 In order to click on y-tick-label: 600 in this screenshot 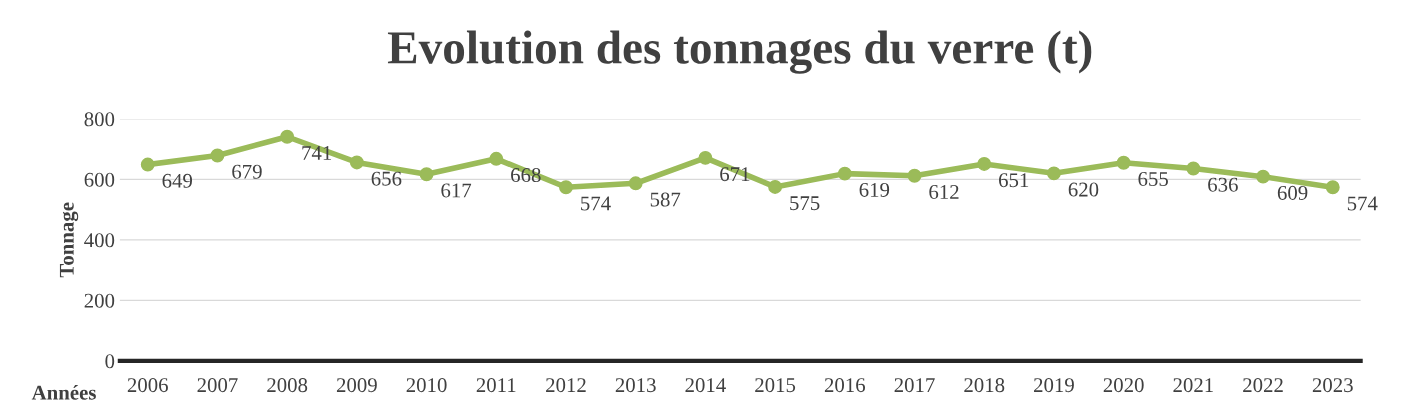, I will do `click(99, 179)`.